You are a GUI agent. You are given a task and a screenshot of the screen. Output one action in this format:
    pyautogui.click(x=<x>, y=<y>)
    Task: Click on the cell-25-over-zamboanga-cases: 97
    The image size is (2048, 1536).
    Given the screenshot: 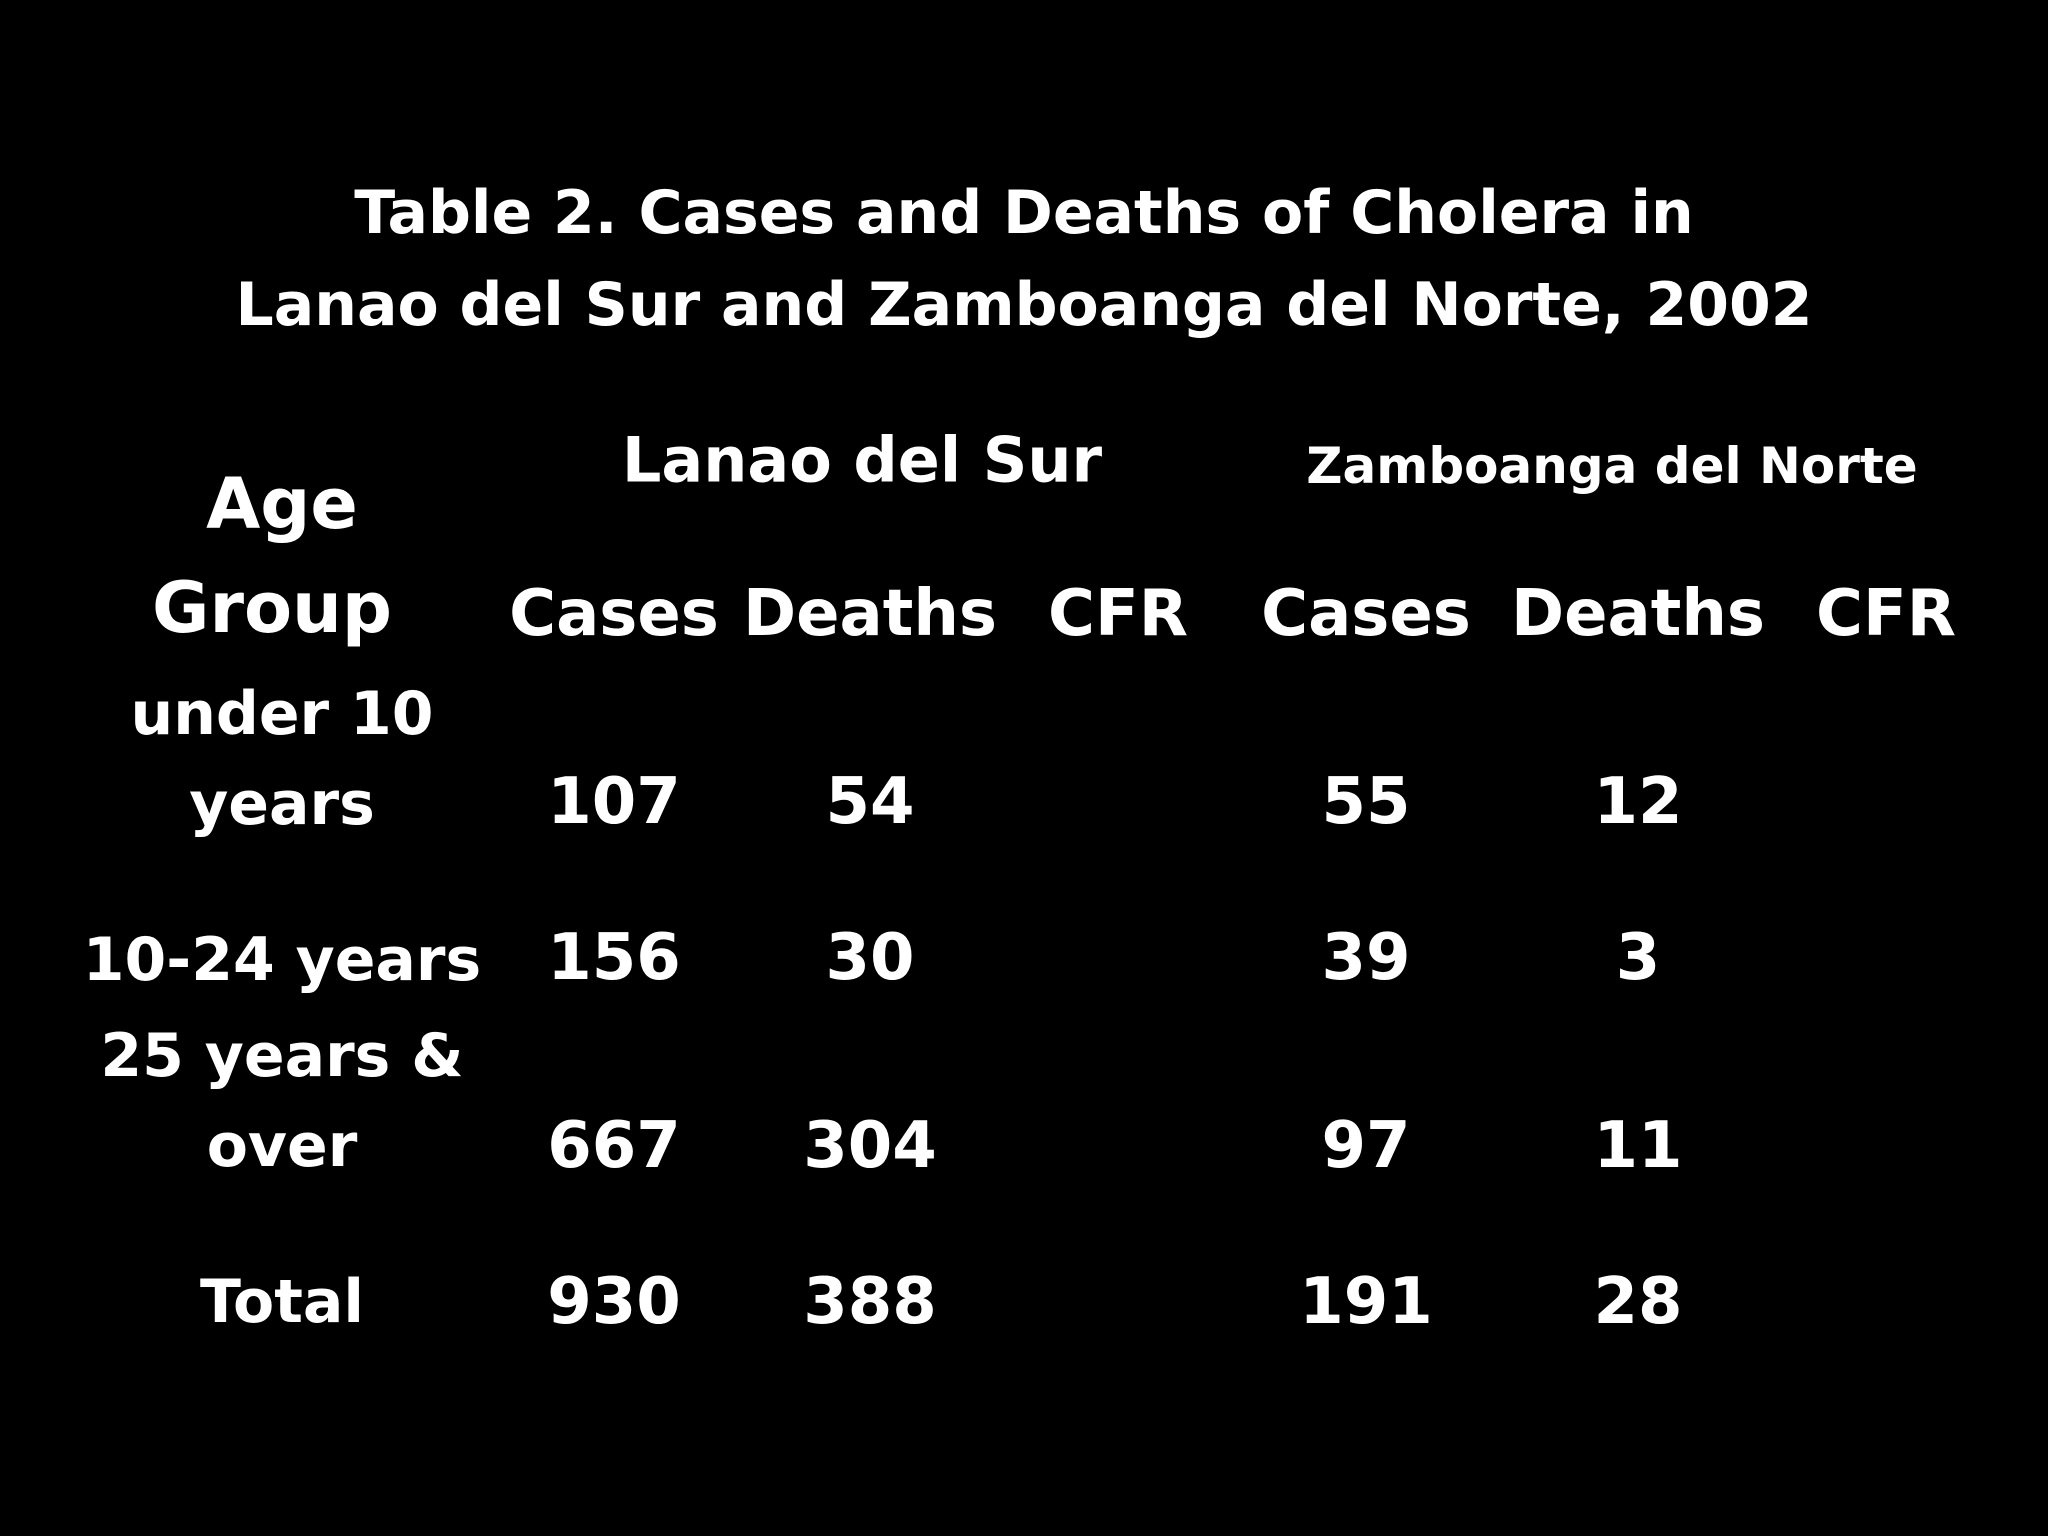 What is the action you would take?
    pyautogui.click(x=1366, y=1146)
    